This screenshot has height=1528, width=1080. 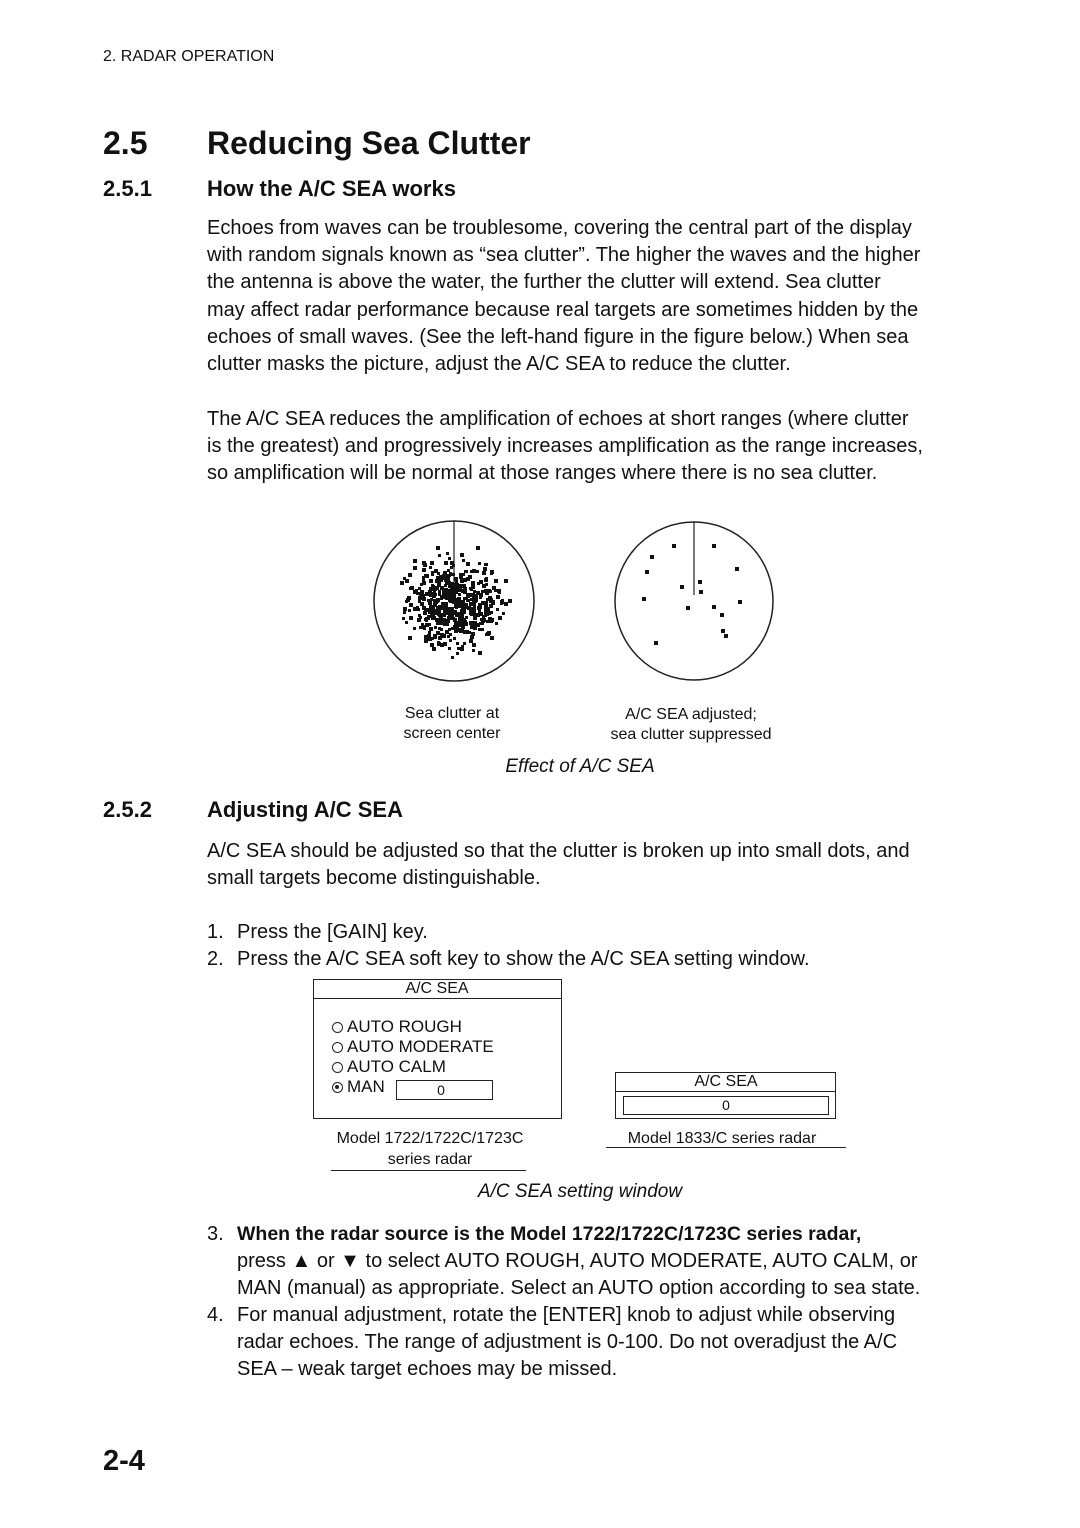 What do you see at coordinates (430, 1159) in the screenshot?
I see `window-caption: series radar` at bounding box center [430, 1159].